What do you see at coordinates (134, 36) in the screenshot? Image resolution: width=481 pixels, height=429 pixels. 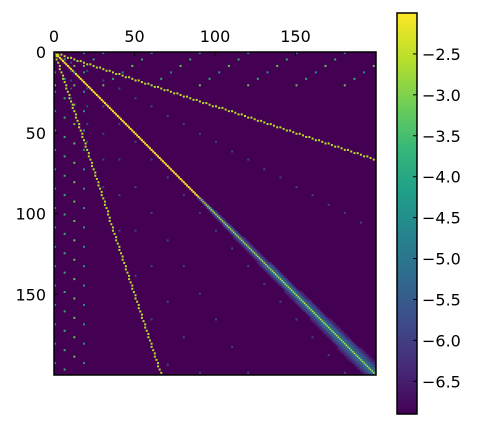 I see `x-tick-label: 50` at bounding box center [134, 36].